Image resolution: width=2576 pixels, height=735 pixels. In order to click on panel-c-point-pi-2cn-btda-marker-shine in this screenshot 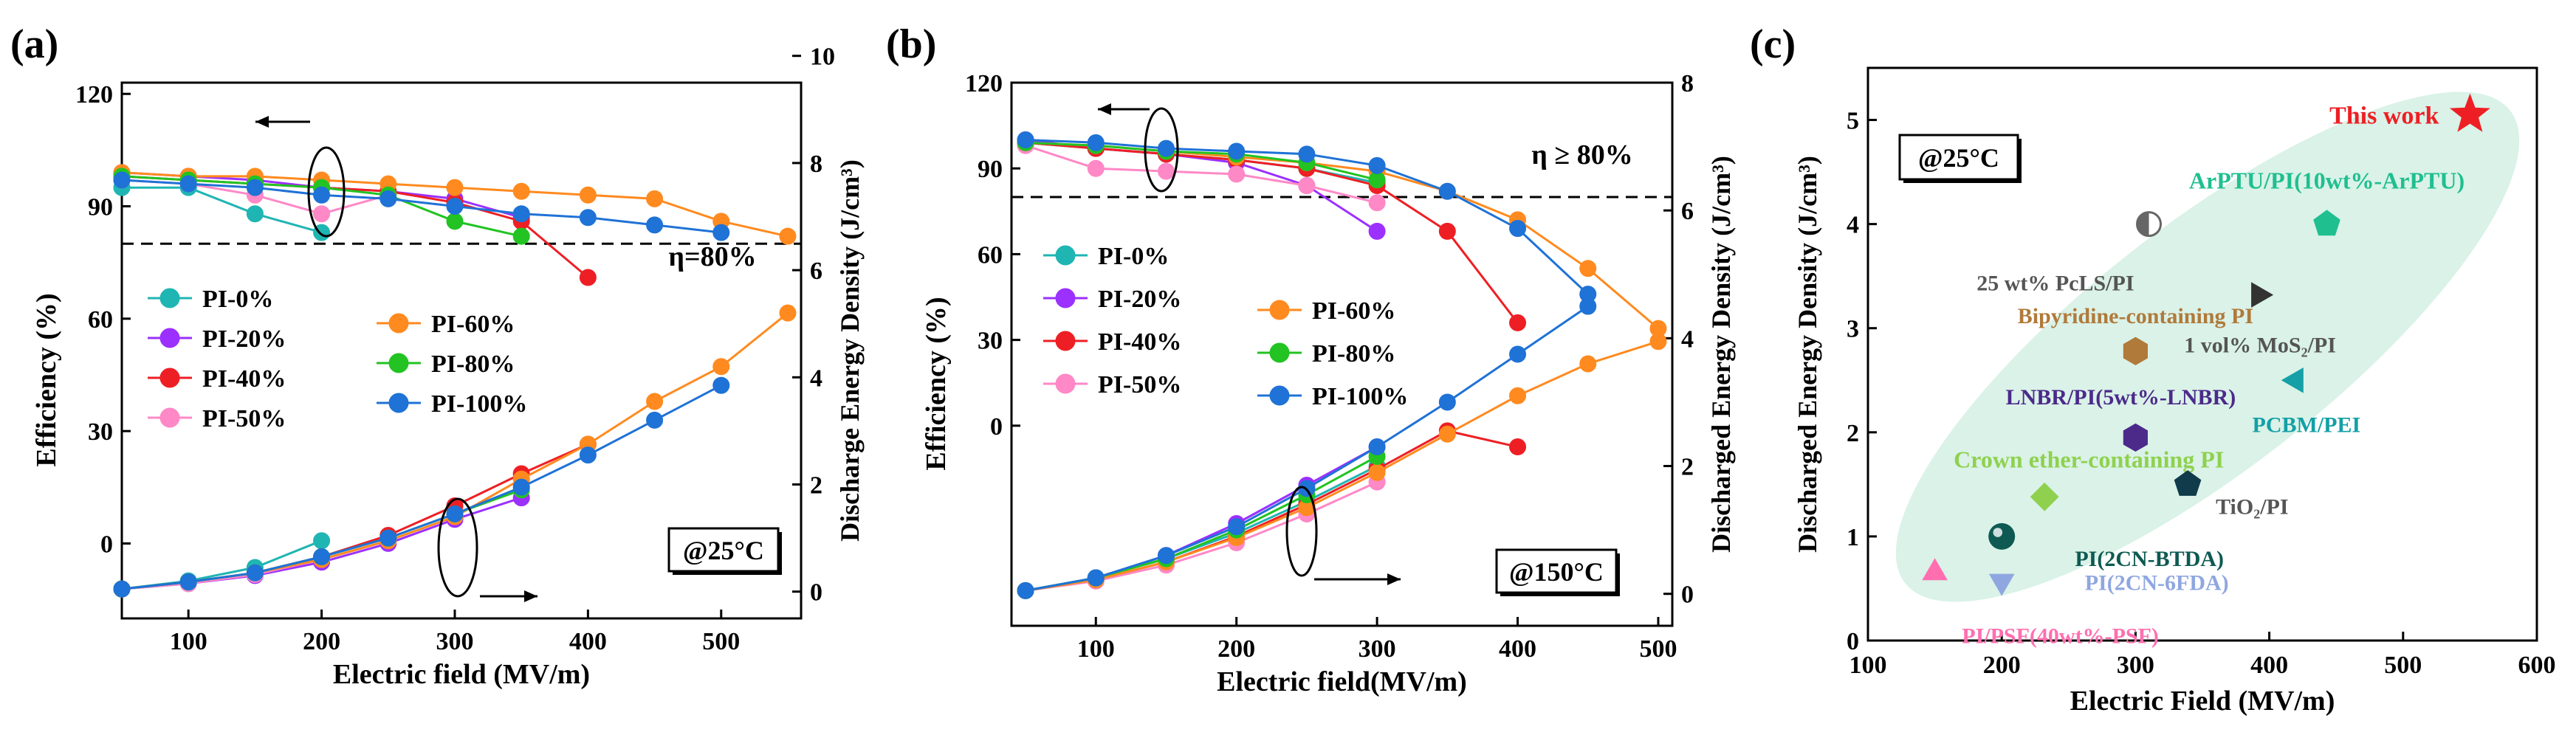, I will do `click(1998, 532)`.